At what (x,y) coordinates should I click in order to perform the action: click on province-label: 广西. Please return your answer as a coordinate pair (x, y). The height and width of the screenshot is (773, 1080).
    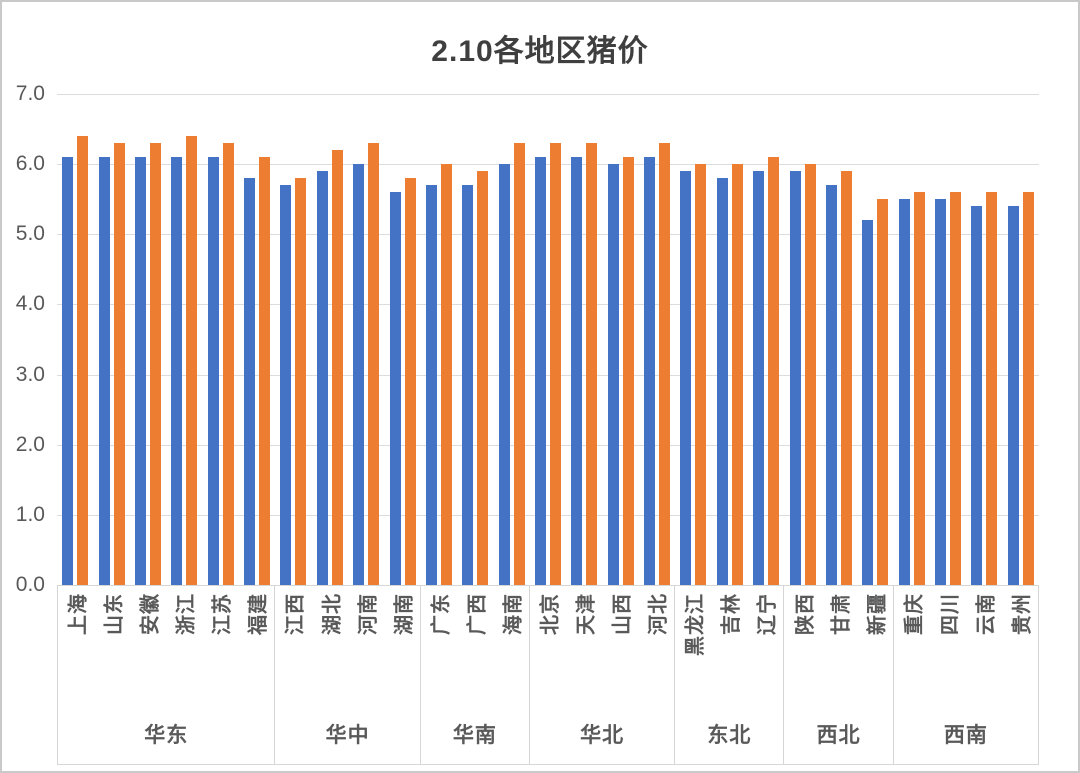
    Looking at the image, I should click on (477, 614).